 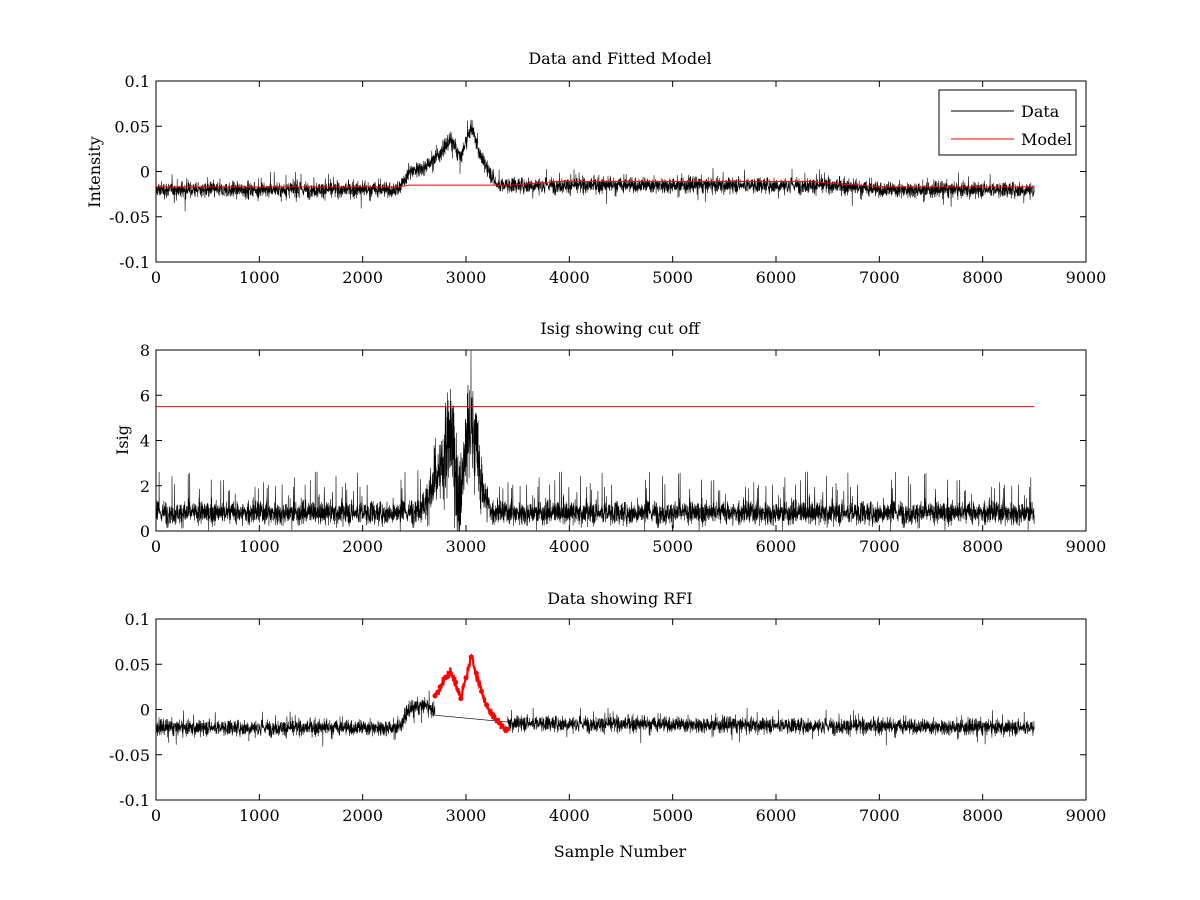 What do you see at coordinates (145, 395) in the screenshot?
I see `y-tick-label: 6` at bounding box center [145, 395].